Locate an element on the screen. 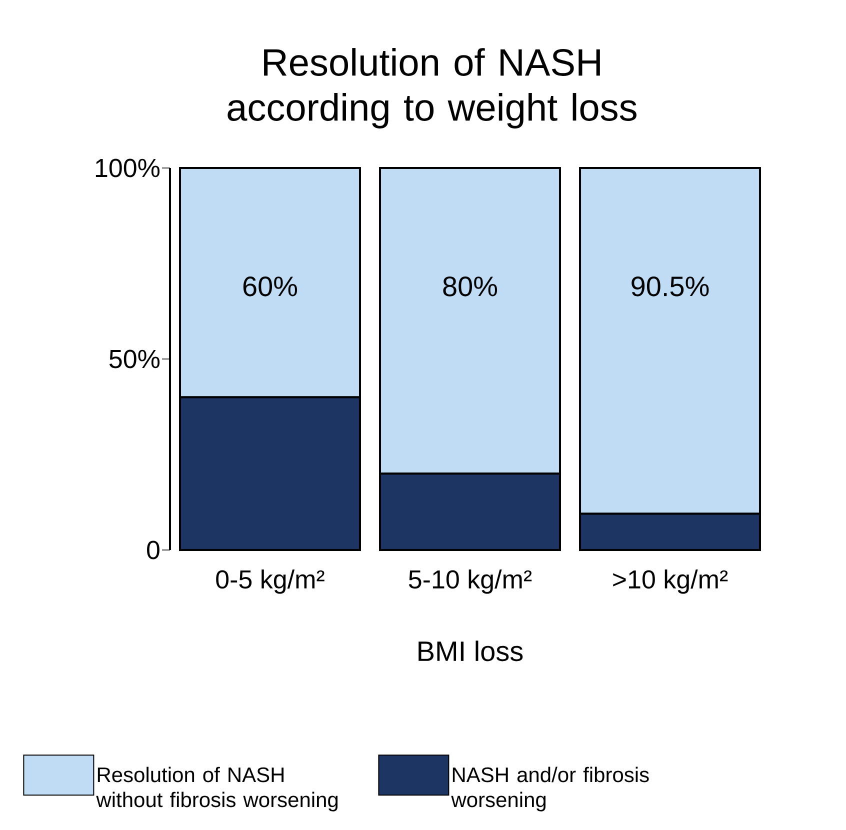 This screenshot has width=846, height=830. x-axis-title: BMI loss is located at coordinates (470, 651).